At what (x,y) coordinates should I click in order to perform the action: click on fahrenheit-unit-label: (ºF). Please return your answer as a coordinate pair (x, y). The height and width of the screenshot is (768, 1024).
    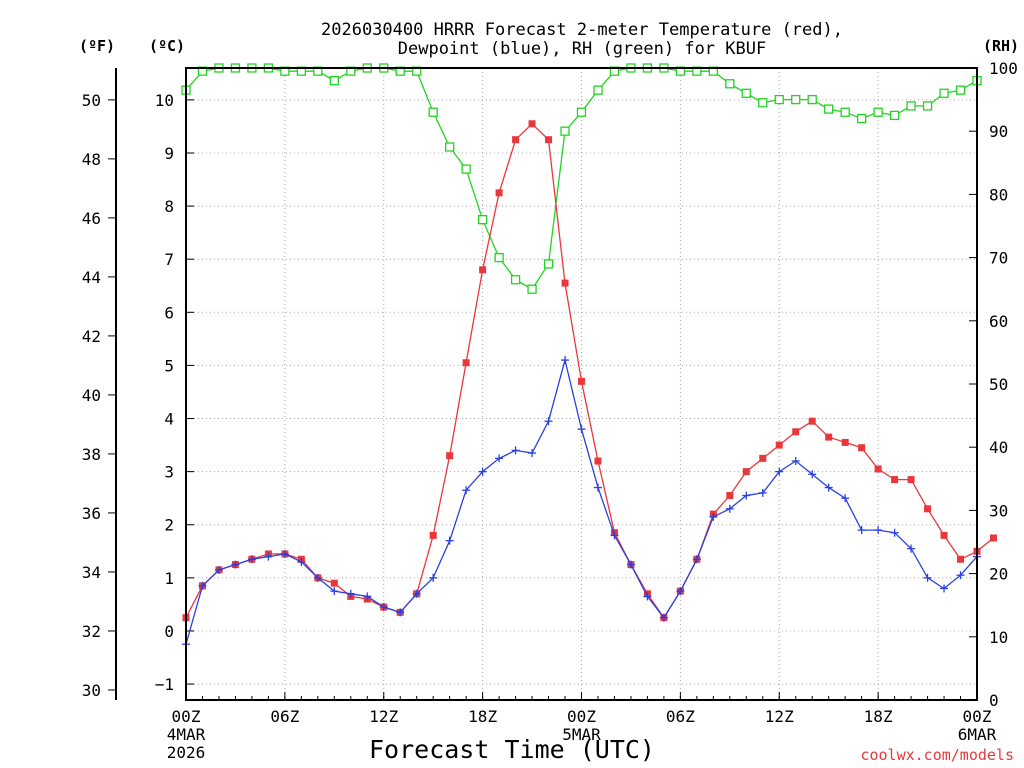
    Looking at the image, I should click on (97, 46).